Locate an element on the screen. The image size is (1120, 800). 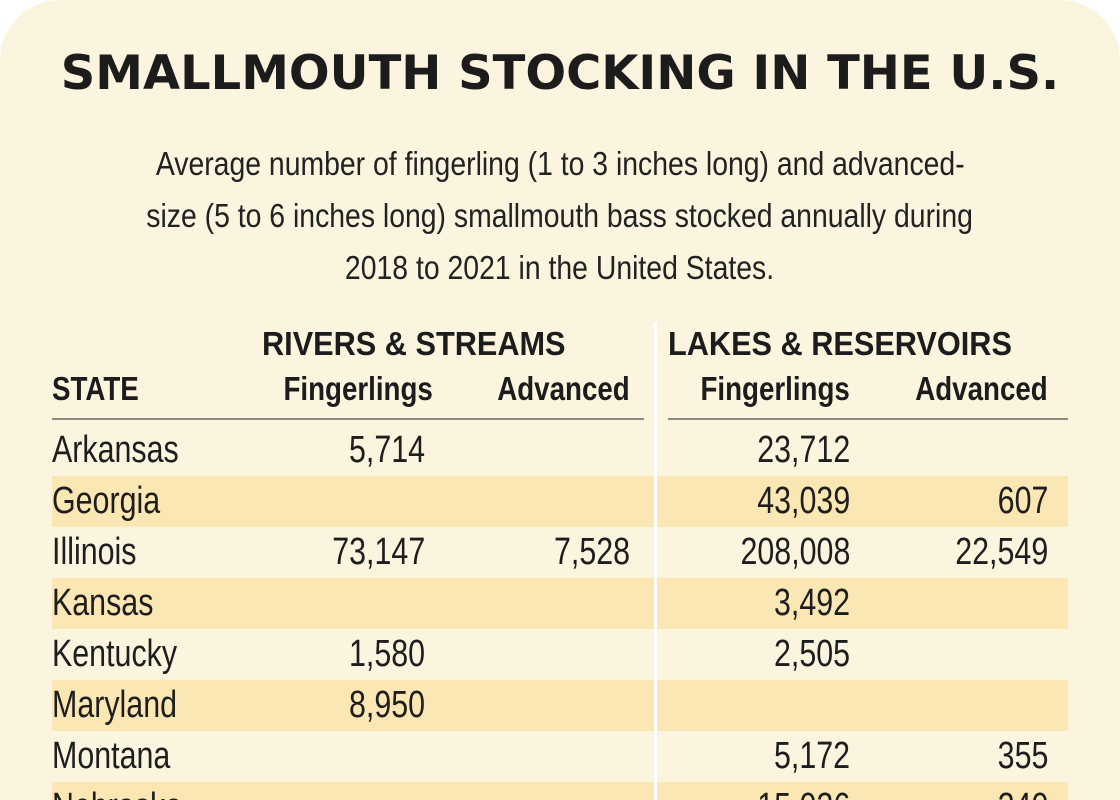
cell-state: Maryland is located at coordinates (115, 705).